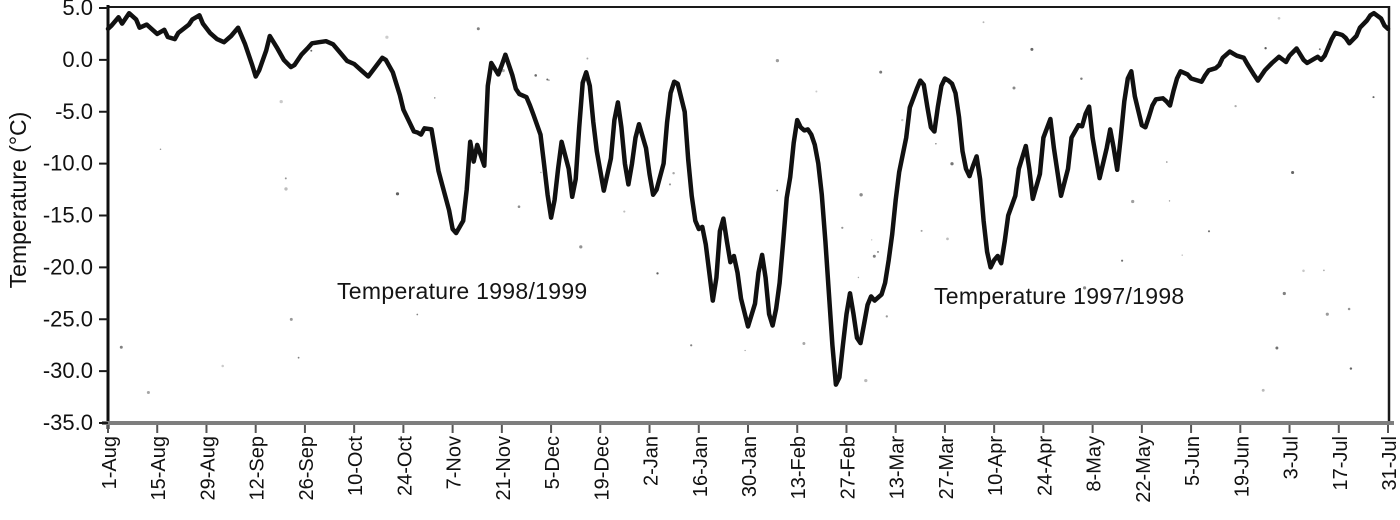 Image resolution: width=1400 pixels, height=520 pixels. What do you see at coordinates (947, 468) in the screenshot?
I see `x-tick-label: 27-Mar` at bounding box center [947, 468].